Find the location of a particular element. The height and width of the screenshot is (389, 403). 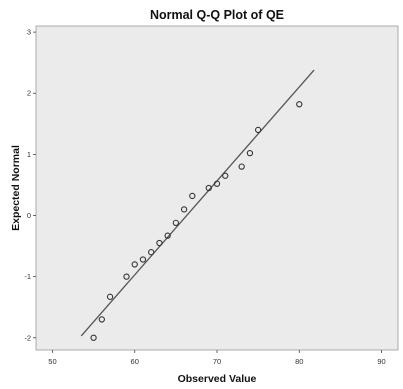

x-tick-label: 80 is located at coordinates (299, 361).